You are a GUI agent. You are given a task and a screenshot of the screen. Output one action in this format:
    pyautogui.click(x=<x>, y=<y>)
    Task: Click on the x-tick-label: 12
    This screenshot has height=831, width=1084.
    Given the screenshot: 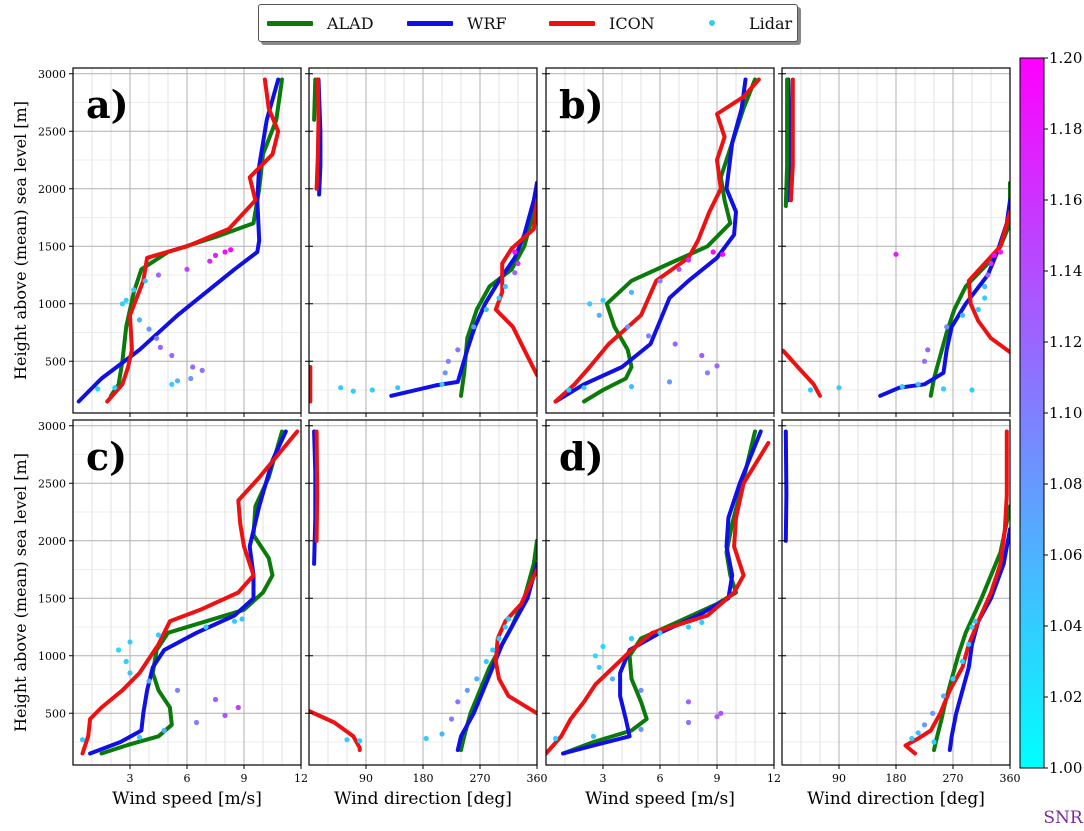 What is the action you would take?
    pyautogui.click(x=301, y=778)
    